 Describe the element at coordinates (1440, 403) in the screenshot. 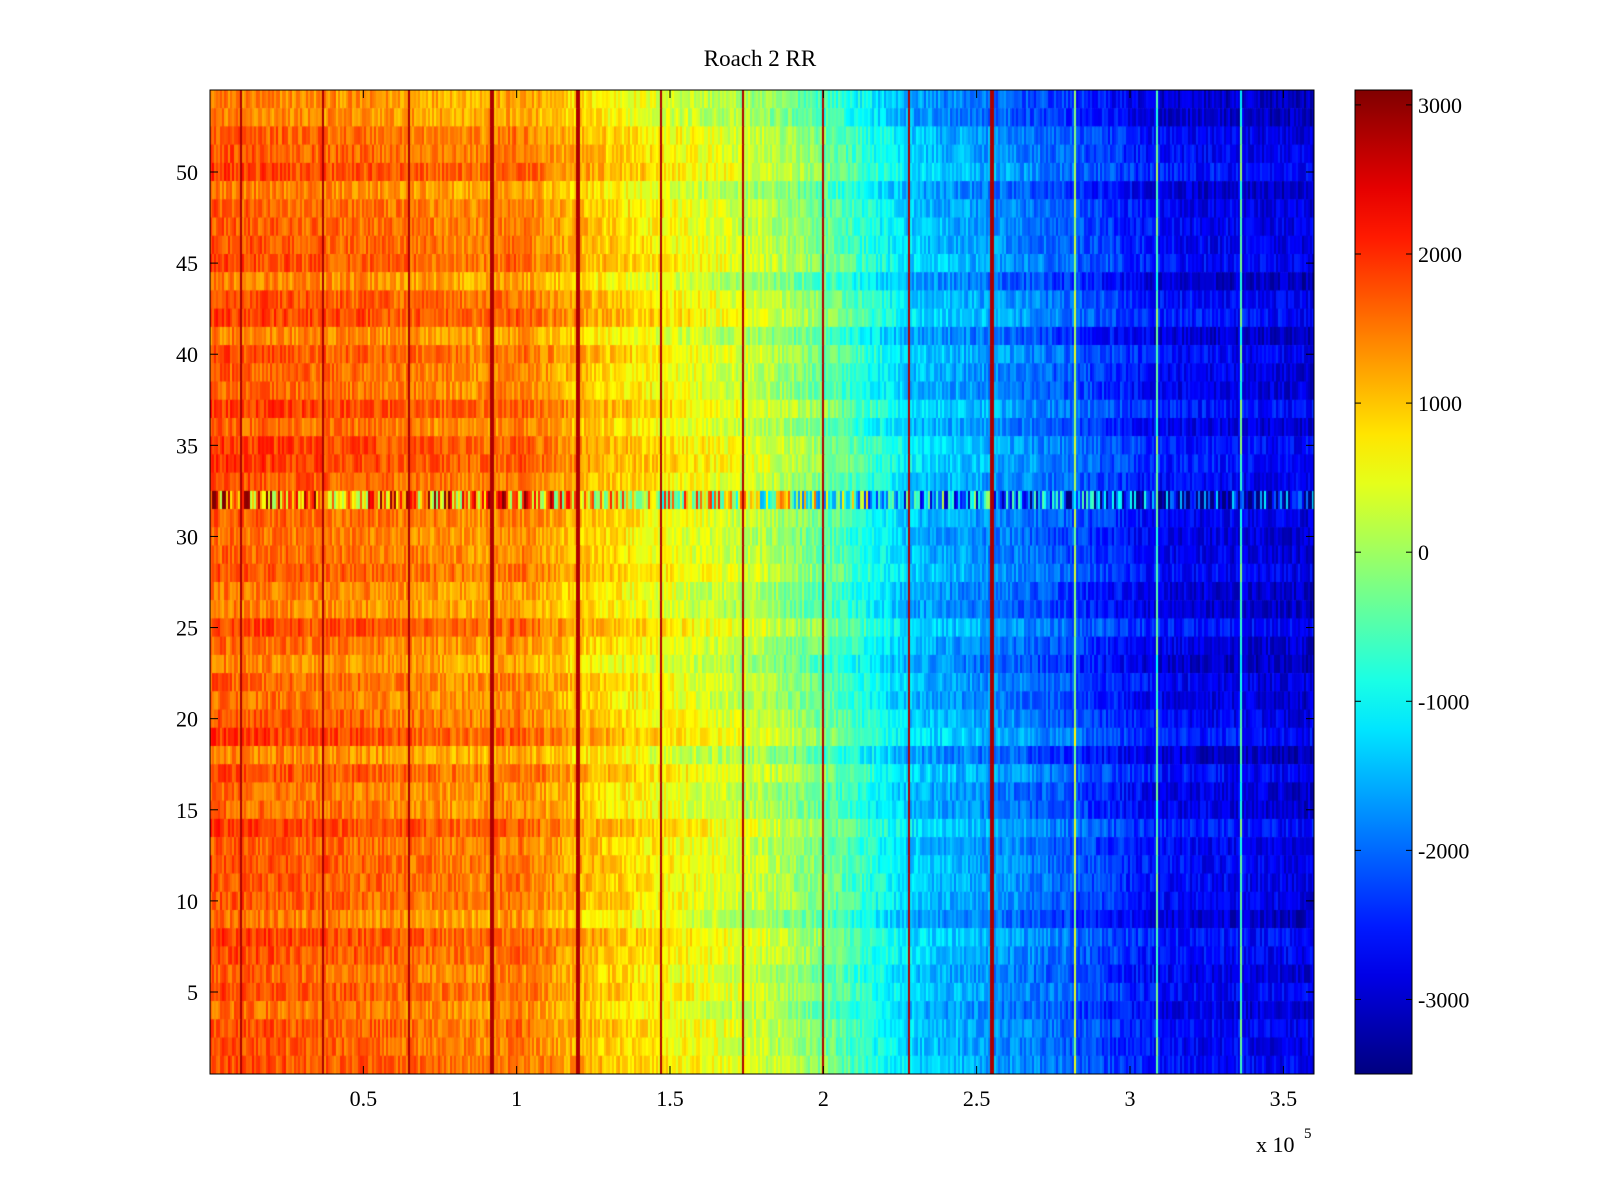

I see `colorbar-tick-label: 1000` at that location.